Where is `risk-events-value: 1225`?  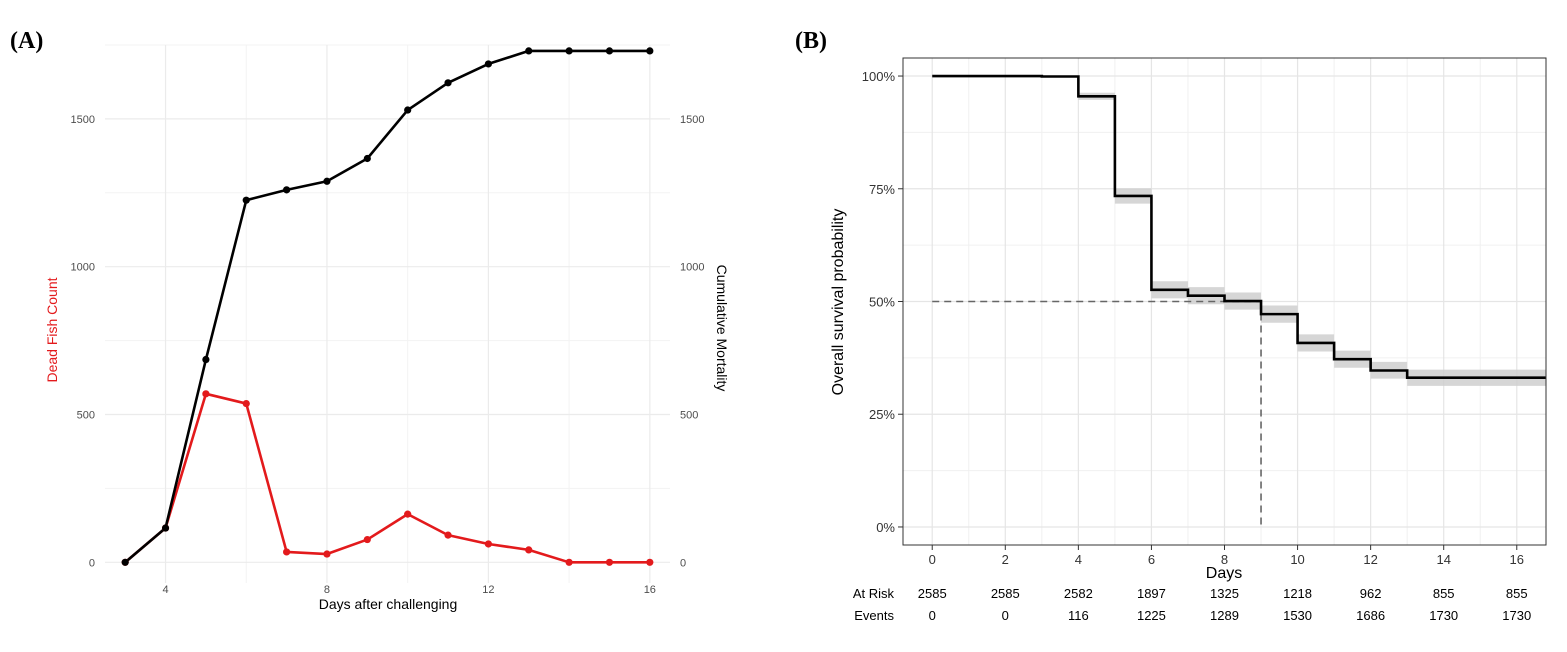
risk-events-value: 1225 is located at coordinates (1151, 615).